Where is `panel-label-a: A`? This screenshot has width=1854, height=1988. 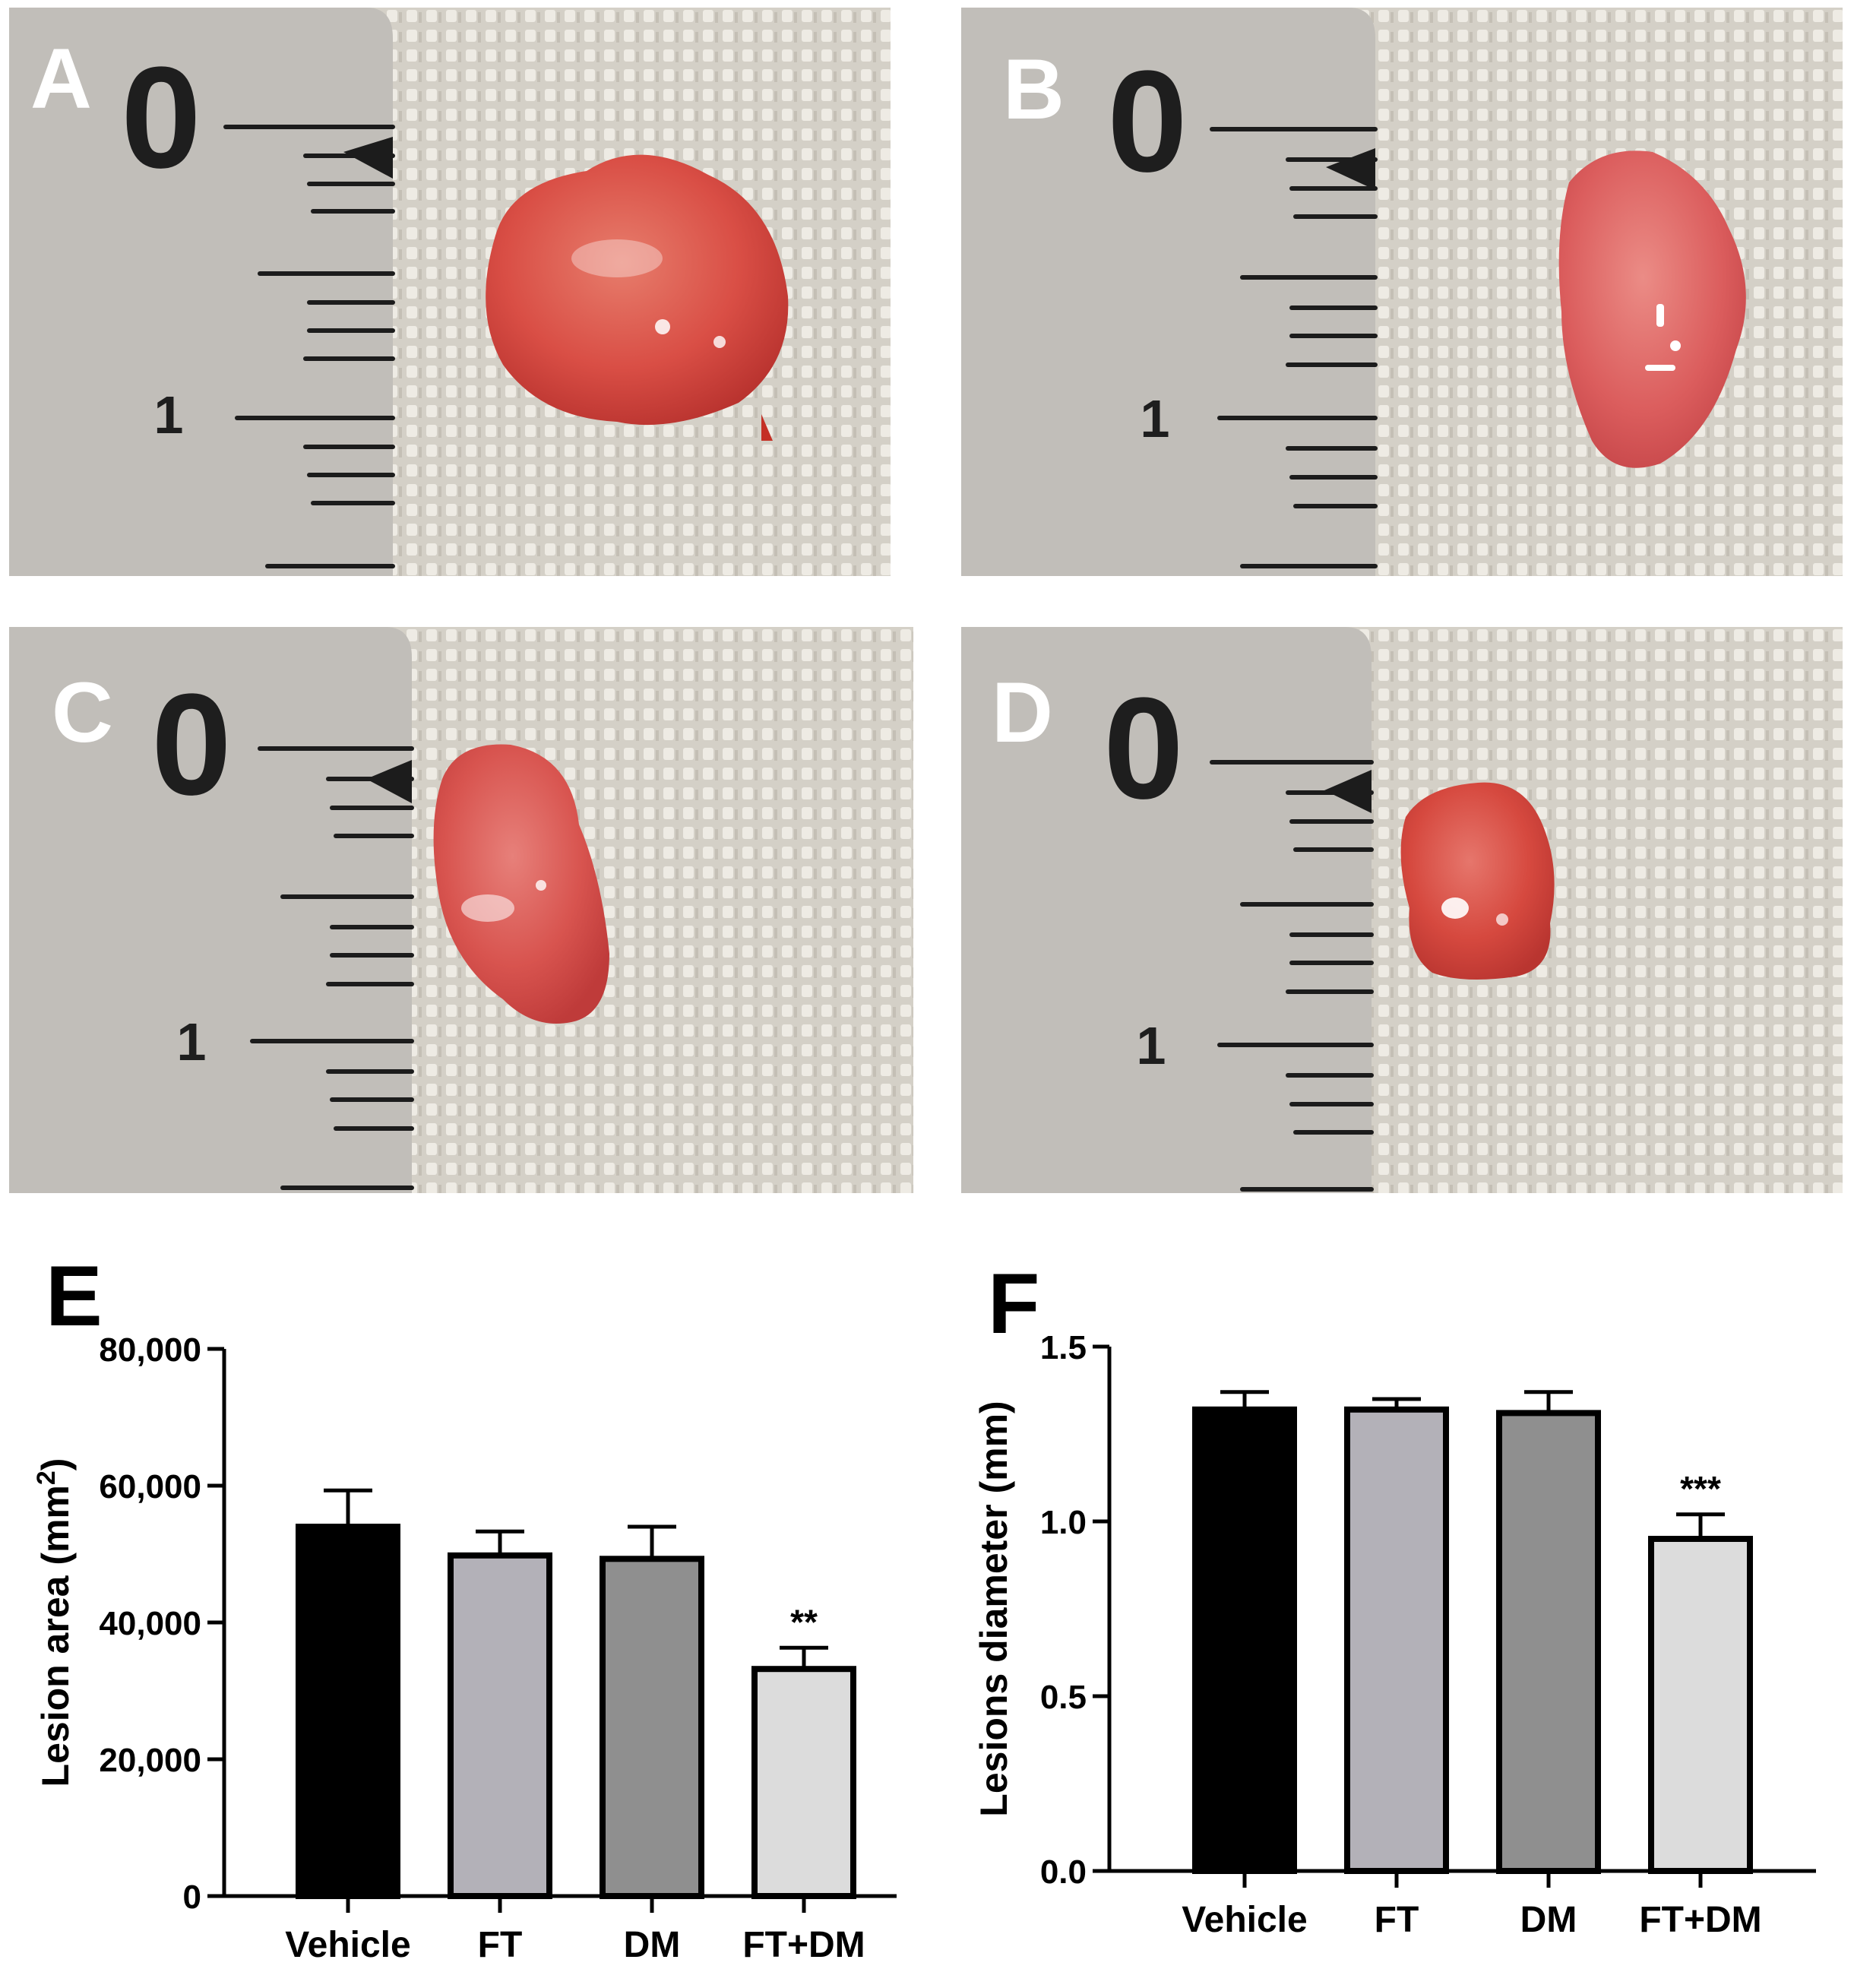
panel-label-a: A is located at coordinates (61, 78).